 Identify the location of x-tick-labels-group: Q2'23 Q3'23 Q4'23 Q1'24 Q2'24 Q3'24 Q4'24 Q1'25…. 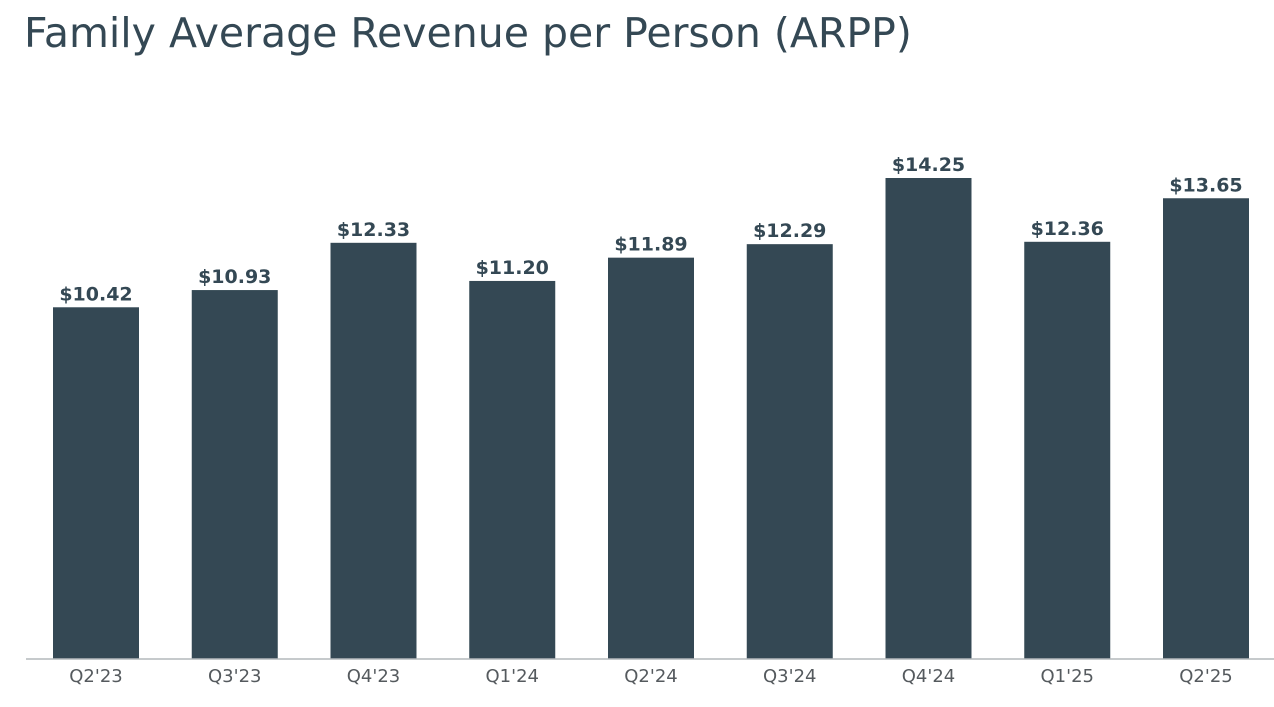
(650, 676).